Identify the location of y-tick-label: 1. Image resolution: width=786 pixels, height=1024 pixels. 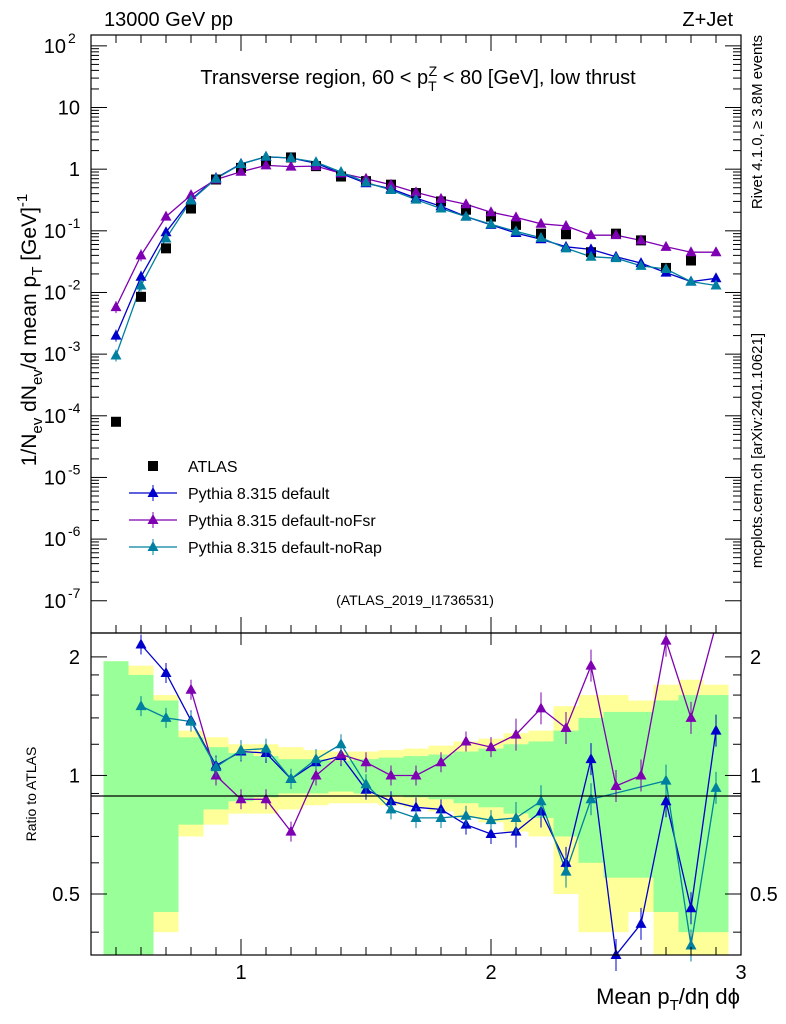
(74, 170).